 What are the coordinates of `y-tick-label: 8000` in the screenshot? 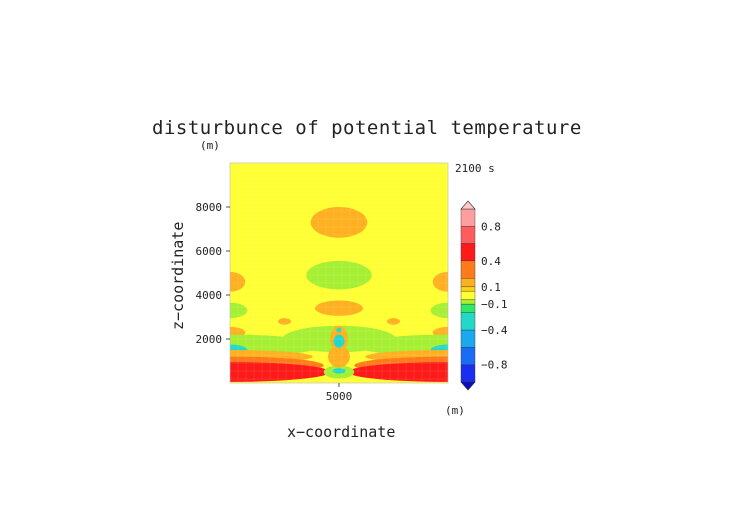 It's located at (209, 207).